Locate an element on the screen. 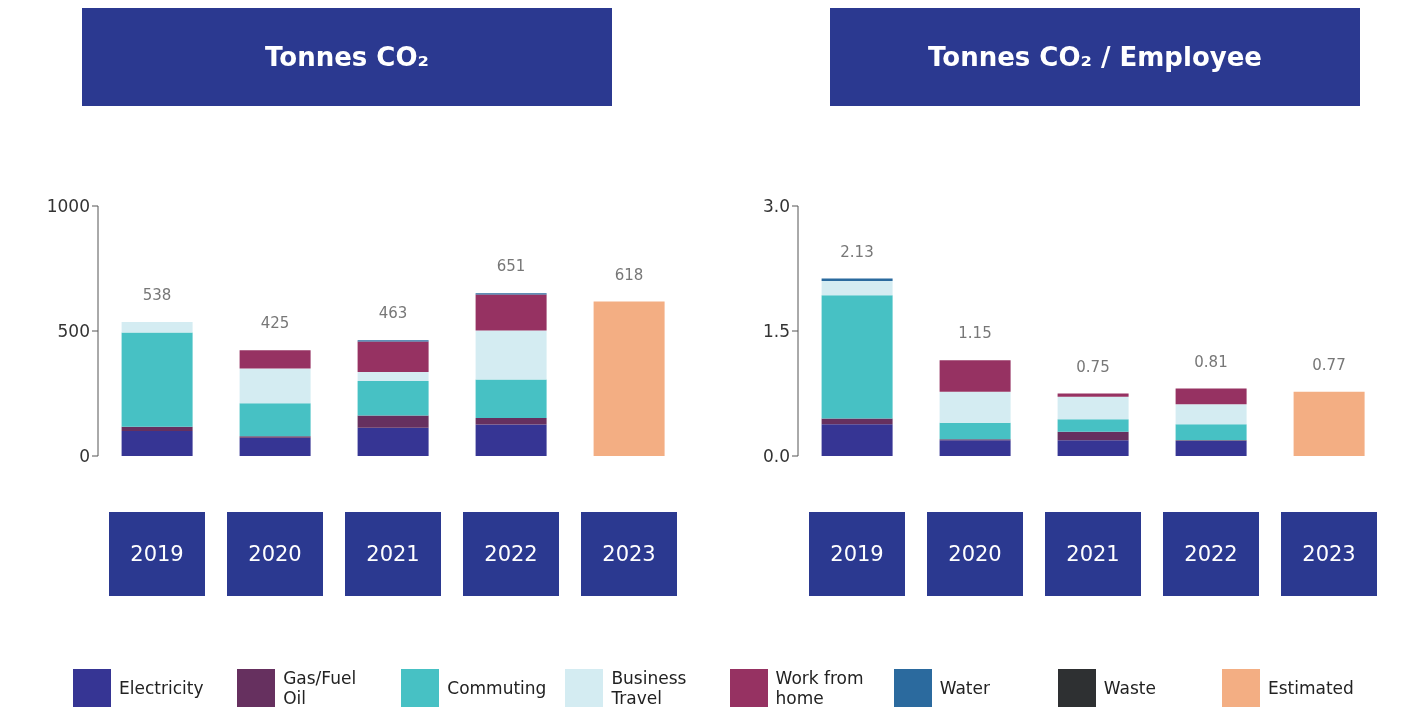 This screenshot has width=1420, height=719. total-label: 2.13 is located at coordinates (857, 251).